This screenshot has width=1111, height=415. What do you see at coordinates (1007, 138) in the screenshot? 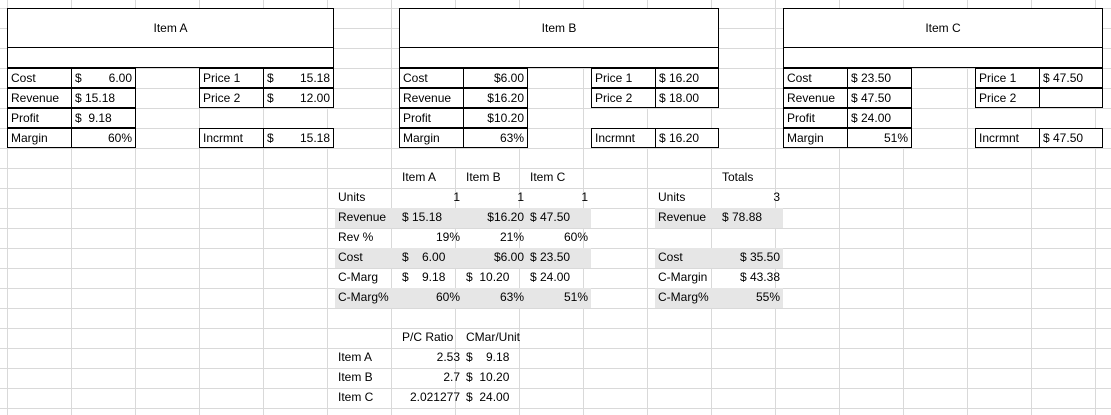
I see `item-c-incr-label: Incrmnt` at bounding box center [1007, 138].